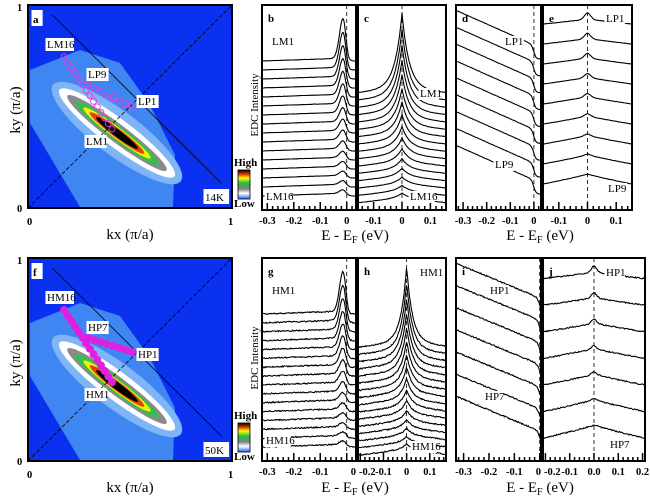 The width and height of the screenshot is (650, 496). What do you see at coordinates (216, 196) in the screenshot?
I see `temperature-label-bg` at bounding box center [216, 196].